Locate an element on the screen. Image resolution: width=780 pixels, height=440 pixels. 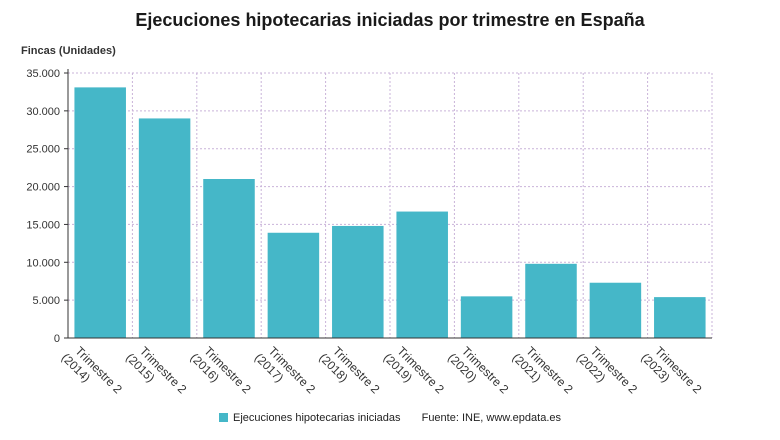
x-tick-label: Trimestre 2(2020) is located at coordinates (478, 373).